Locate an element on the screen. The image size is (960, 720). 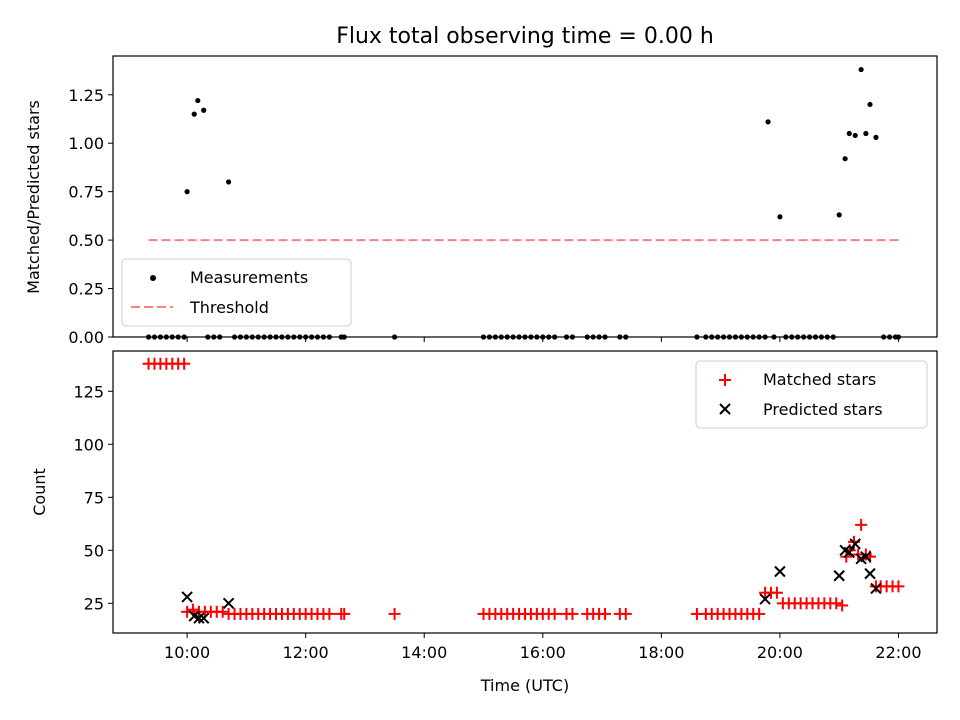
x-axis-label: Time (UTC) is located at coordinates (524, 685).